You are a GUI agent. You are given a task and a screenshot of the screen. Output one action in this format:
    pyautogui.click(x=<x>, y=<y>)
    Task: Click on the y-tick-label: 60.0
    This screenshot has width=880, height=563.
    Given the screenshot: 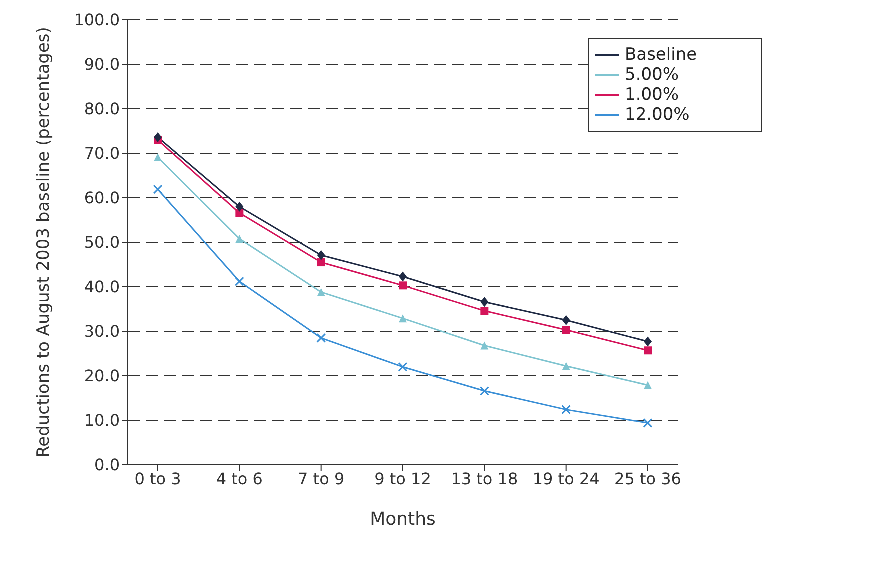 What is the action you would take?
    pyautogui.click(x=102, y=198)
    